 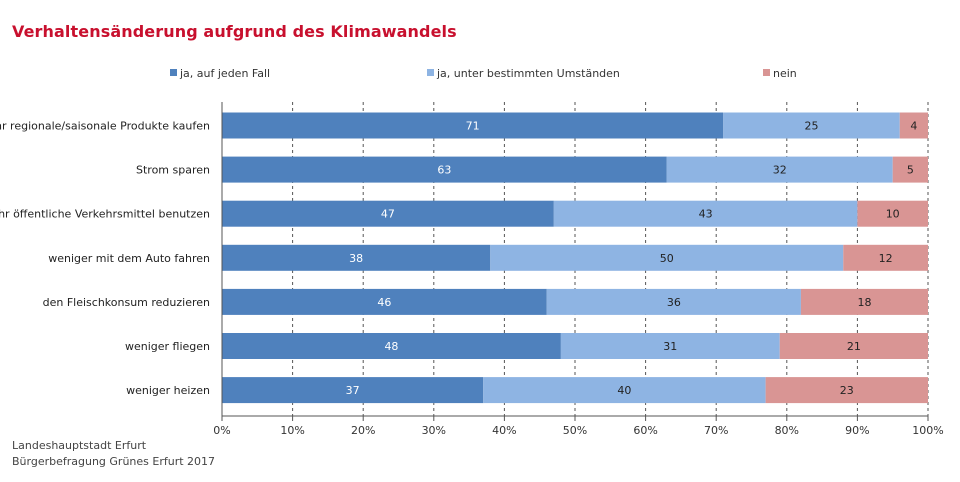 I want to click on category-label: mehr öffentliche Verkehrsmittel benutzen, so click(x=105, y=214).